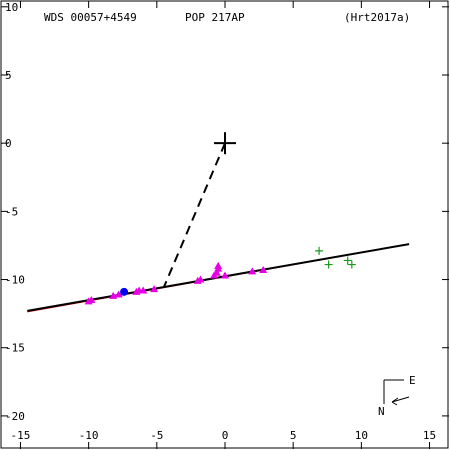 This screenshot has width=450, height=450. What do you see at coordinates (11, 7) in the screenshot?
I see `y-tick-label: 10` at bounding box center [11, 7].